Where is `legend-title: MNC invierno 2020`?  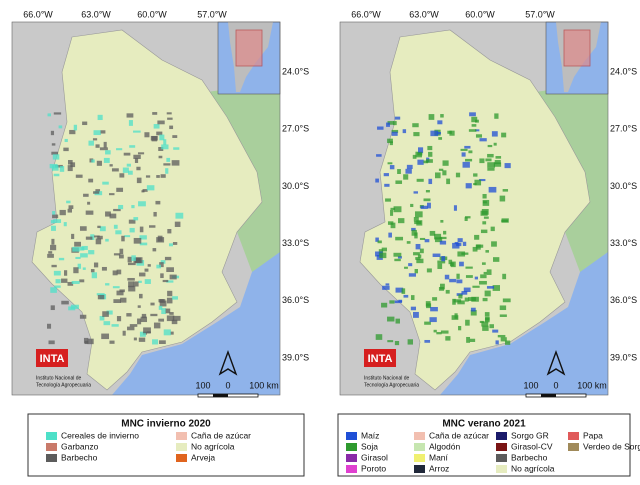
legend-title: MNC invierno 2020 is located at coordinates (166, 424).